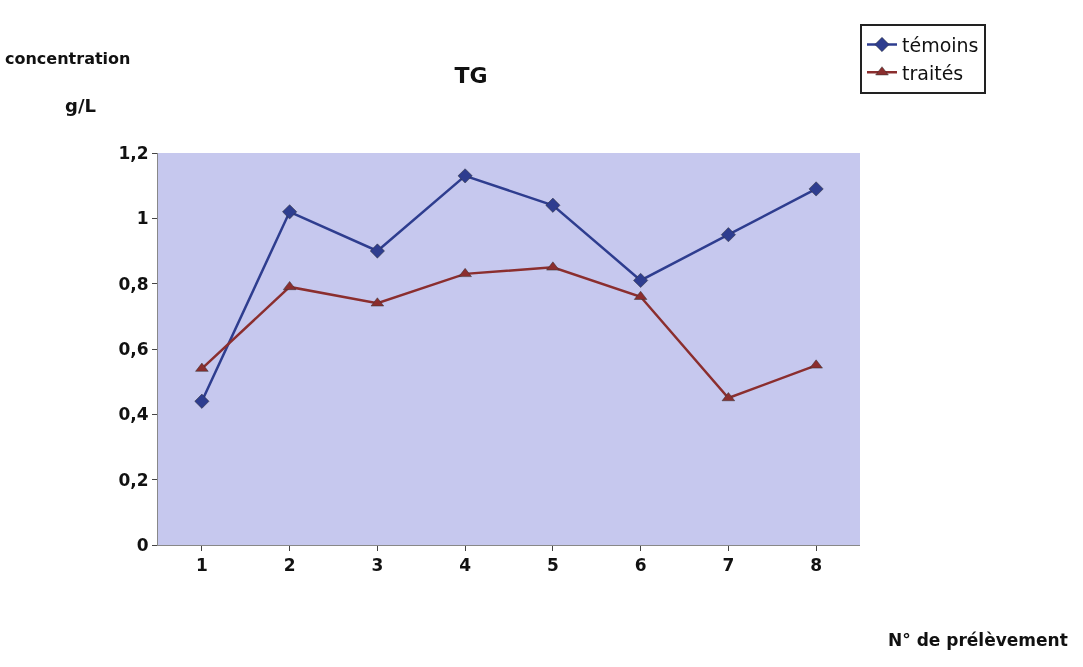 Image resolution: width=1083 pixels, height=667 pixels. I want to click on y-tick-label: 0,4, so click(133, 414).